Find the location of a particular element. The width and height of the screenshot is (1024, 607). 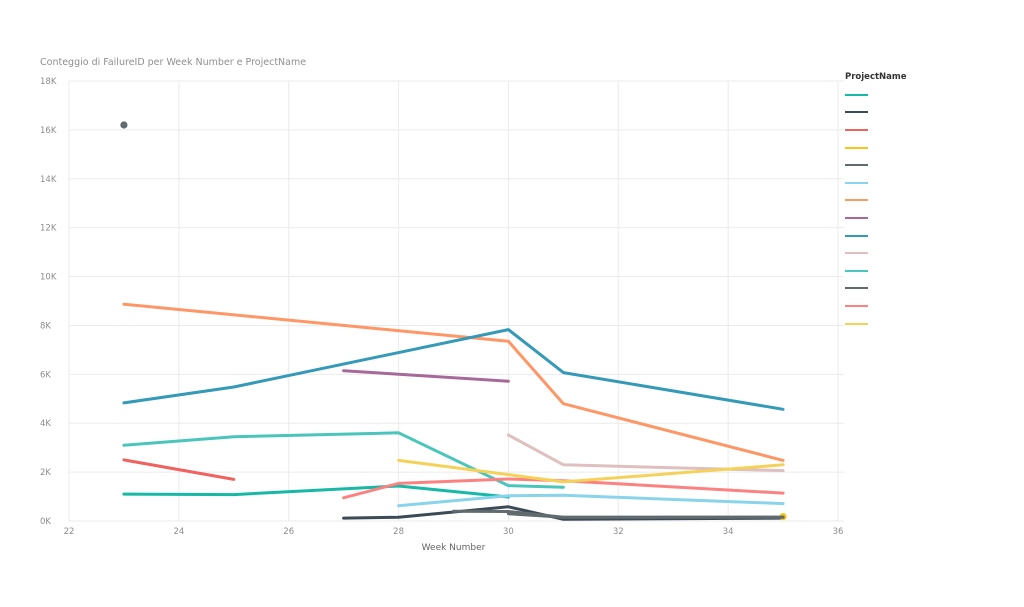

x-tick-label-5: 32 is located at coordinates (618, 532).